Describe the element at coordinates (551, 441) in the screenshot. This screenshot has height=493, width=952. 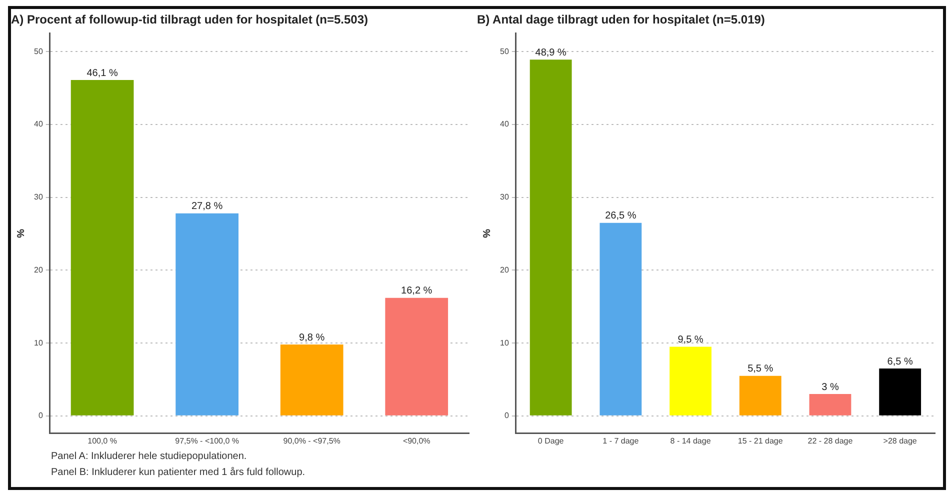
I see `x-tick-label: 0 Dage` at that location.